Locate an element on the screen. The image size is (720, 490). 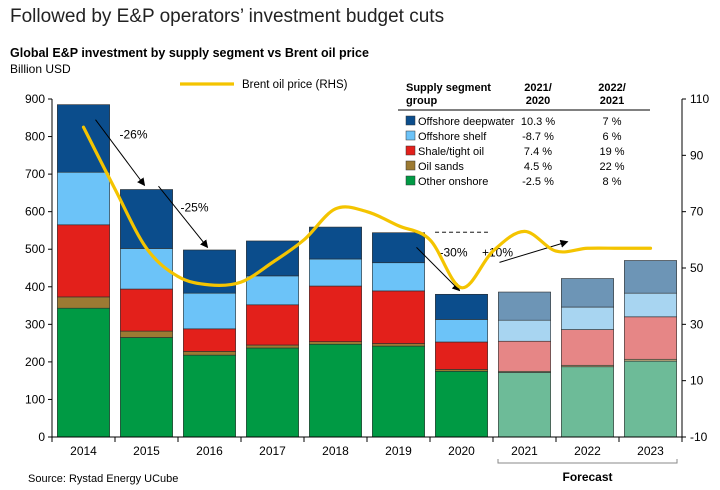
x-tick-label: 2020 is located at coordinates (461, 451).